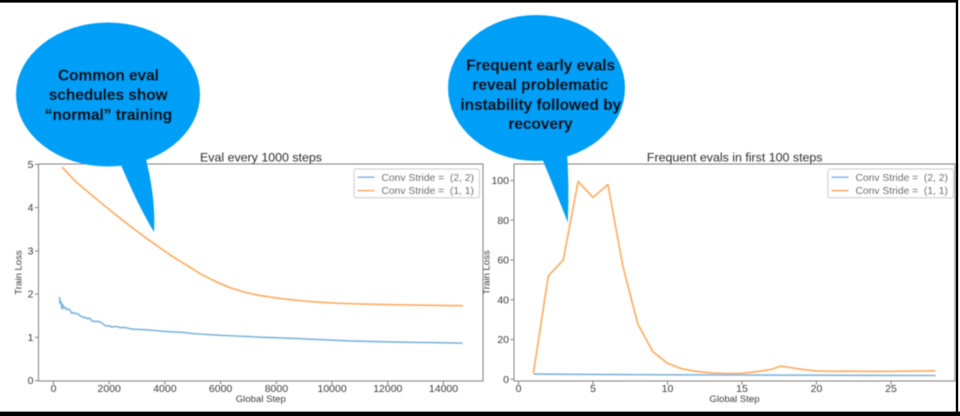  What do you see at coordinates (668, 389) in the screenshot?
I see `svg-text: 10` at bounding box center [668, 389].